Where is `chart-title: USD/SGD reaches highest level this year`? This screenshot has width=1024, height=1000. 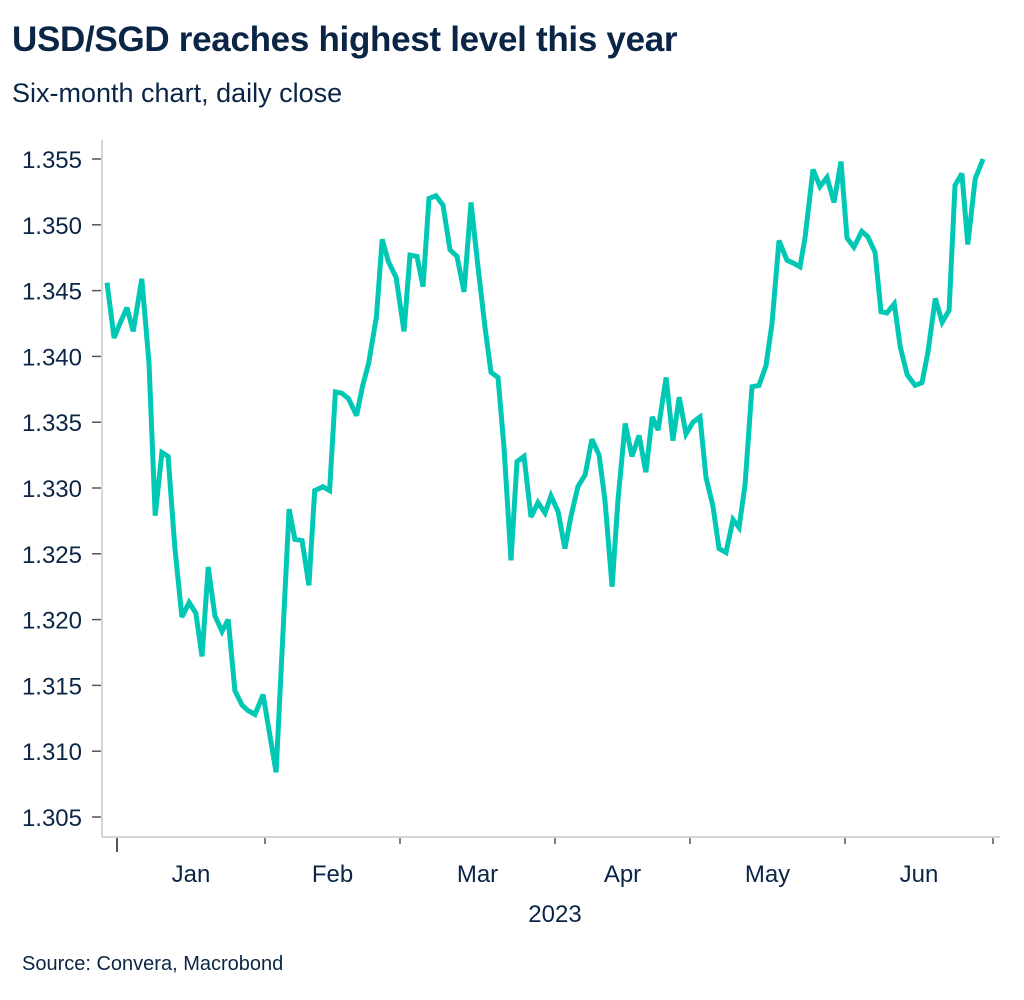
chart-title: USD/SGD reaches highest level this year is located at coordinates (345, 39).